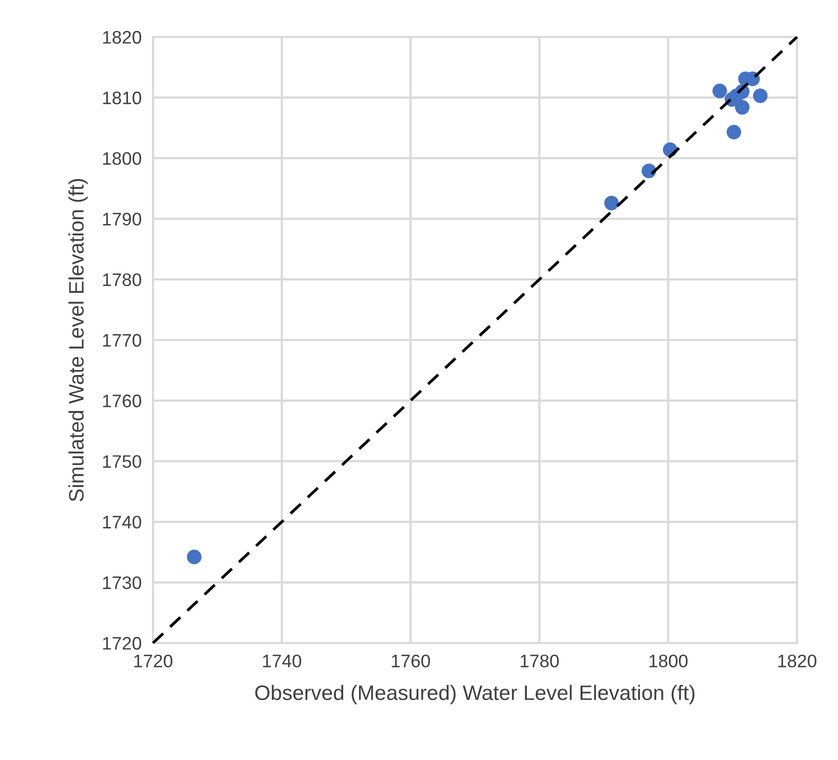 This screenshot has height=760, width=838. I want to click on x-tick-label: 1820, so click(797, 661).